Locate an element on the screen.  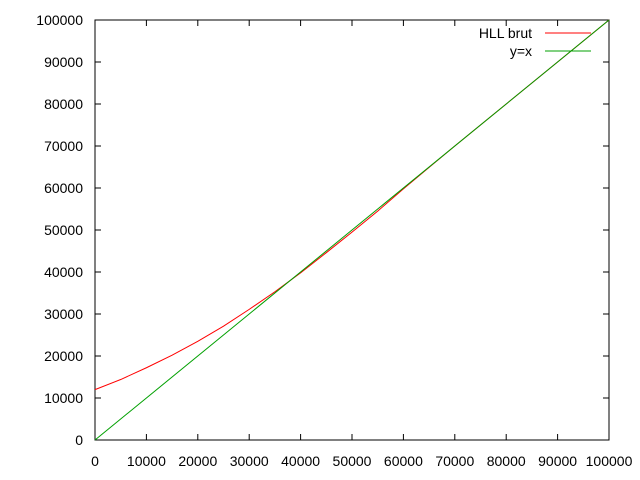
y-tick-label: 10000 is located at coordinates (63, 398).